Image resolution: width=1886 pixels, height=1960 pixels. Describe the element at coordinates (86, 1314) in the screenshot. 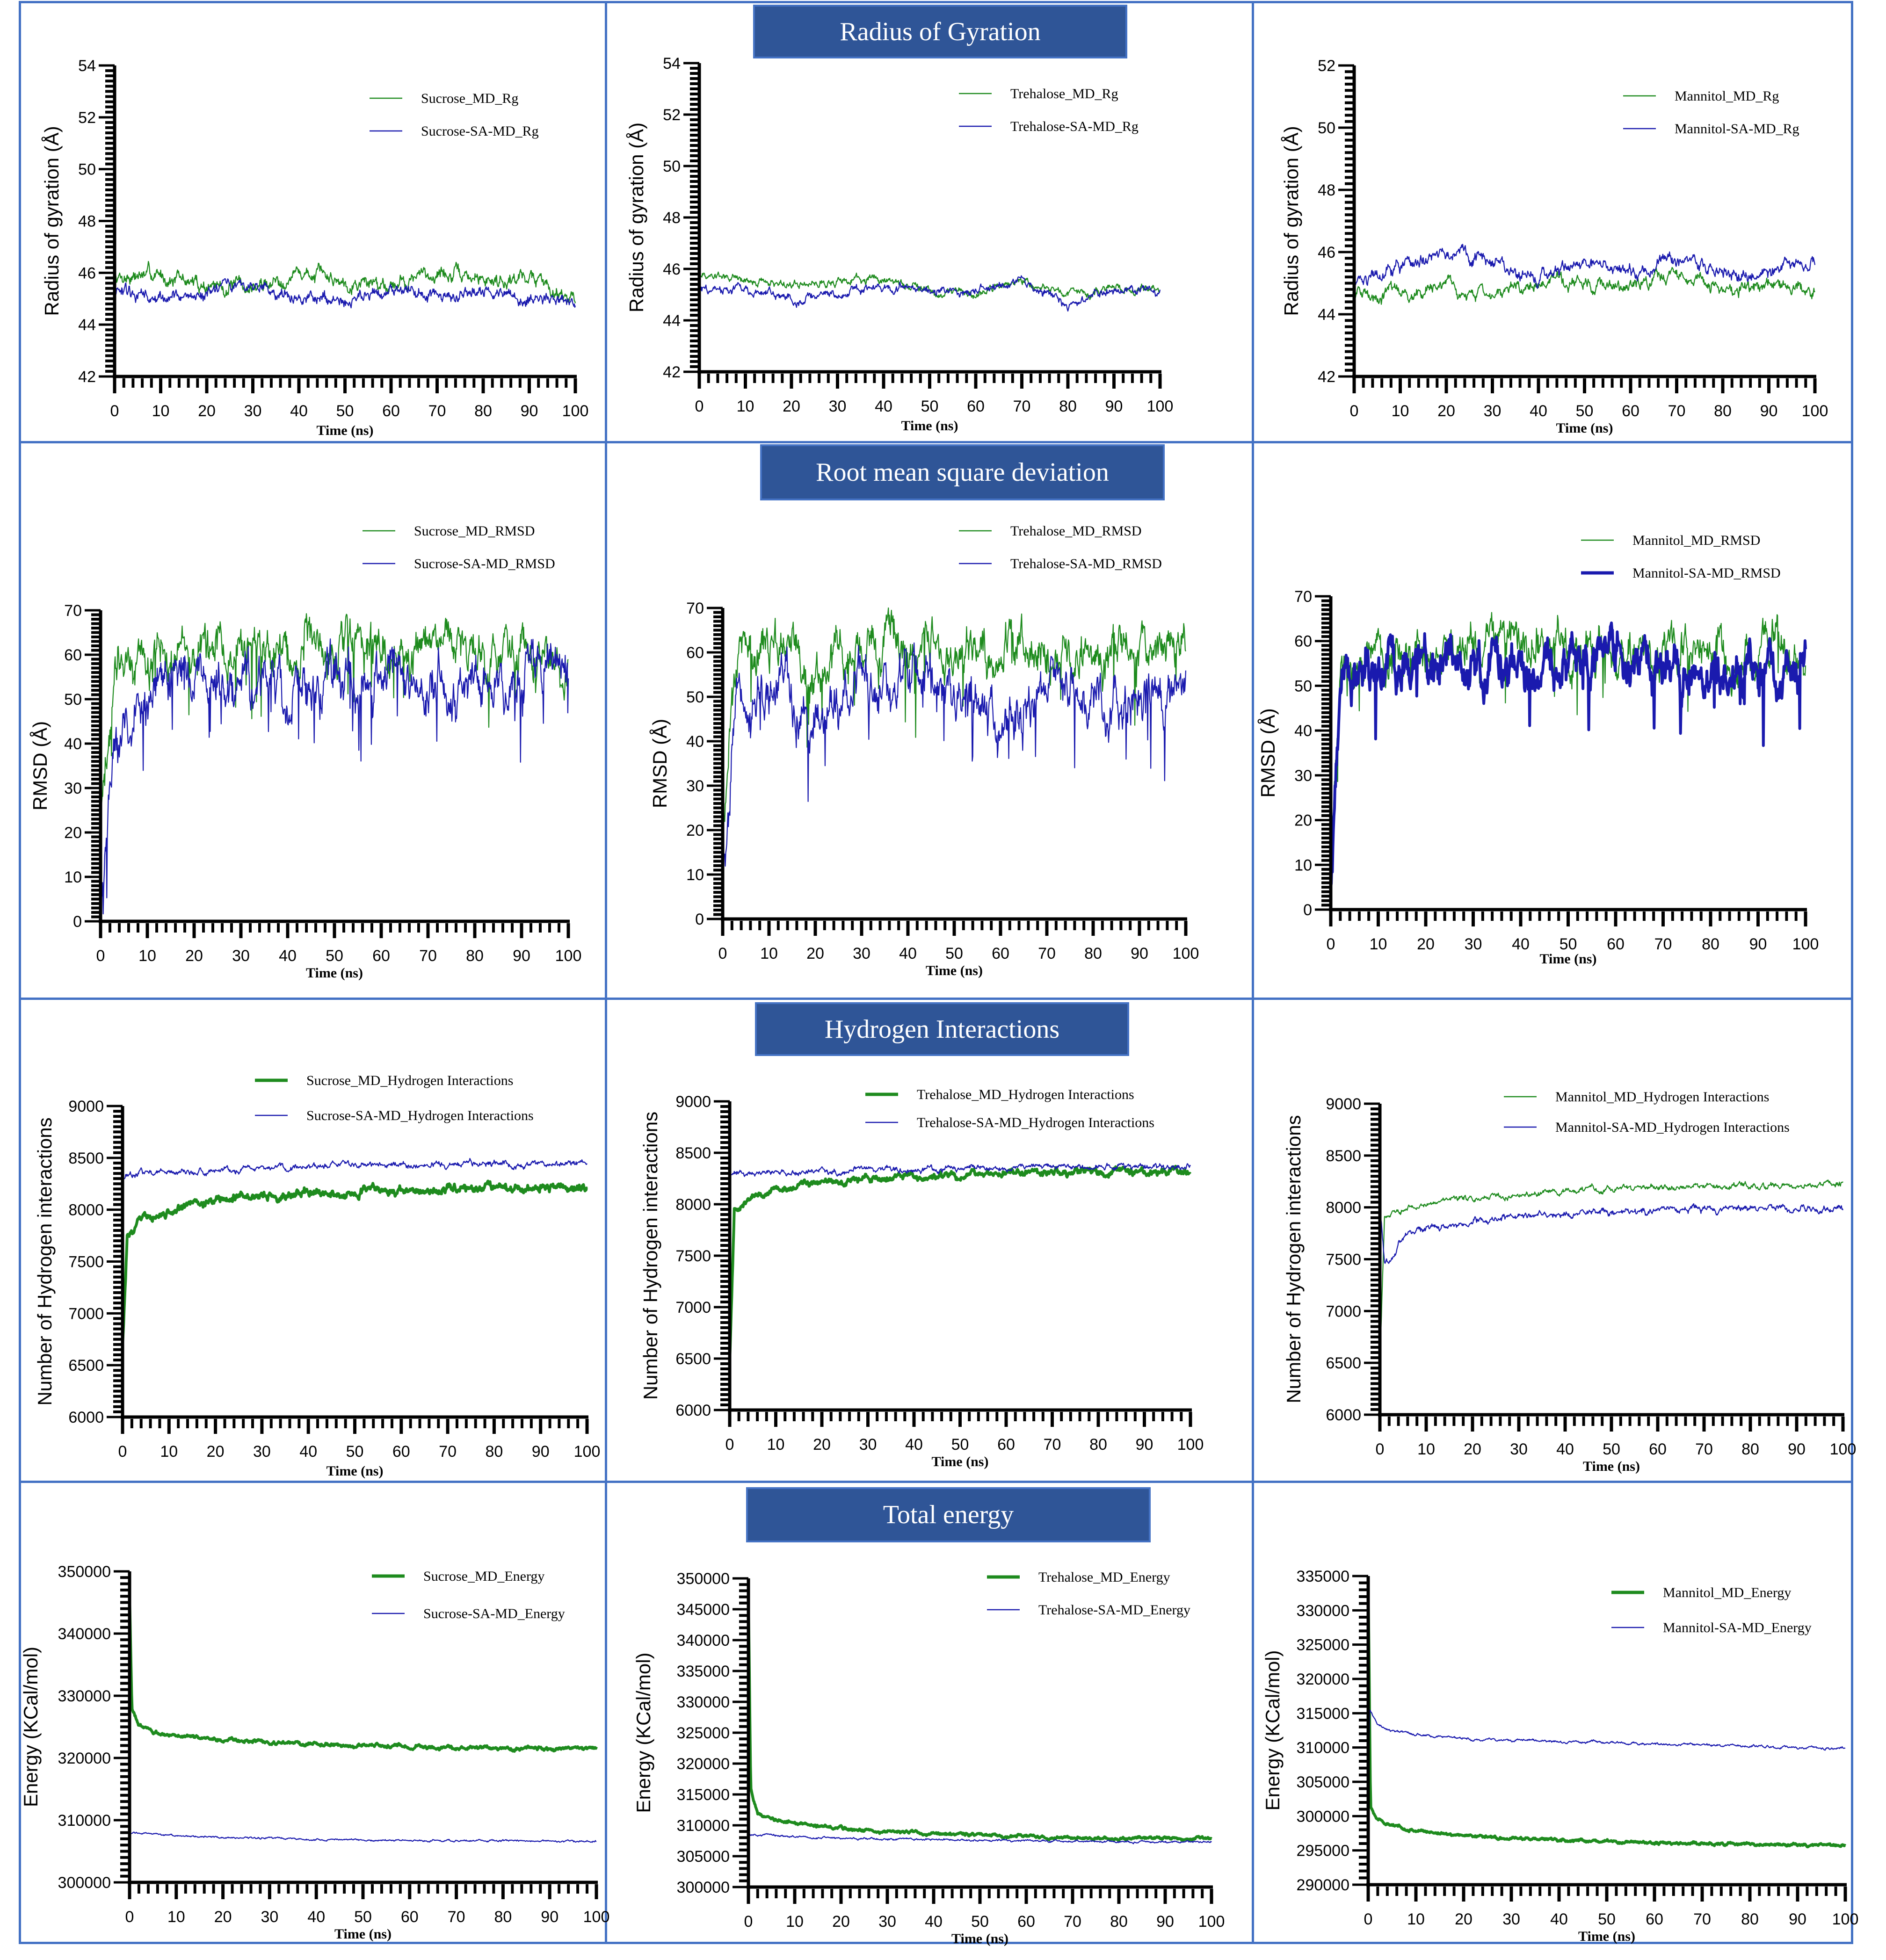

I see `y-tick-label: 7000` at that location.